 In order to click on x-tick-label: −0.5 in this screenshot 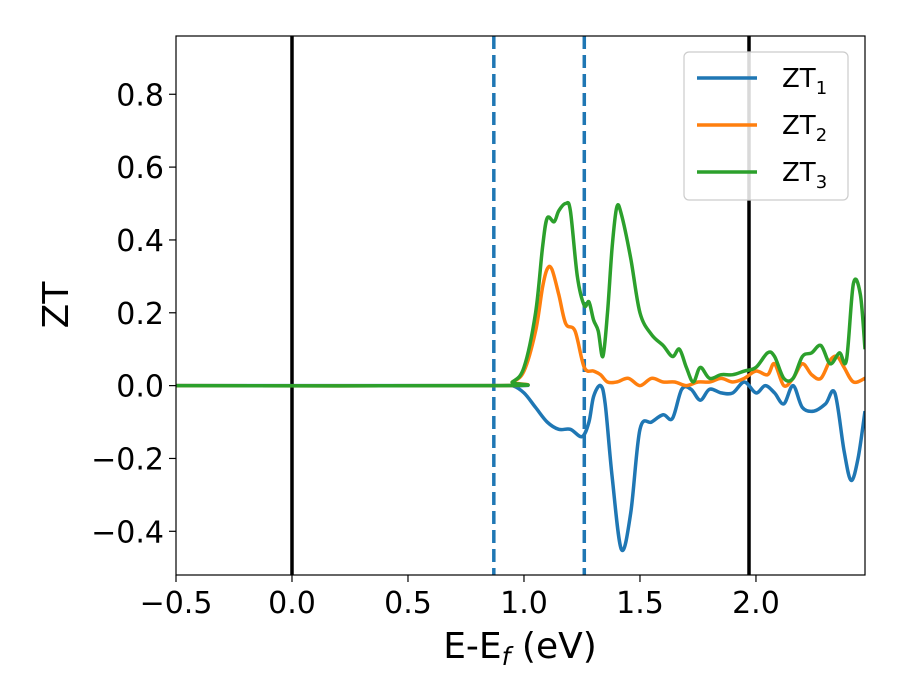, I will do `click(176, 603)`.